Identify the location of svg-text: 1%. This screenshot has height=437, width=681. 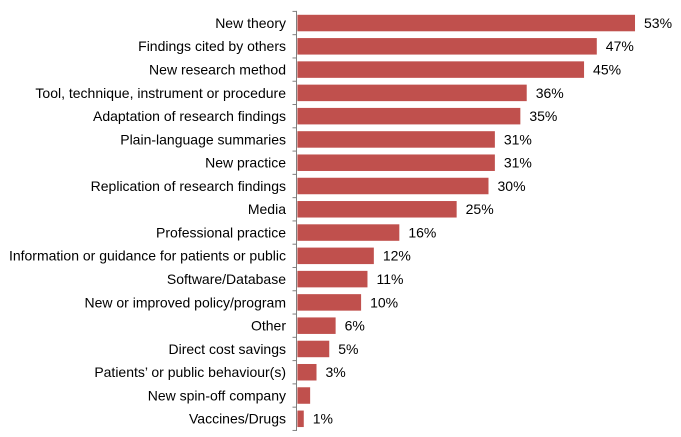
(323, 419).